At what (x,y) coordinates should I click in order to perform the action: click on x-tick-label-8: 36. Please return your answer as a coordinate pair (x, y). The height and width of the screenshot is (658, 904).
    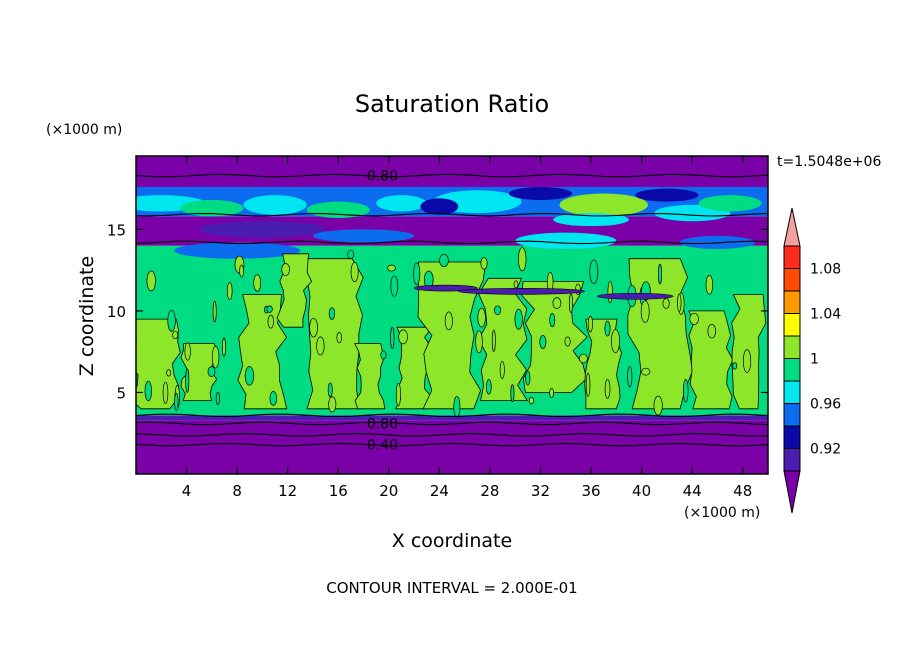
    Looking at the image, I should click on (590, 491).